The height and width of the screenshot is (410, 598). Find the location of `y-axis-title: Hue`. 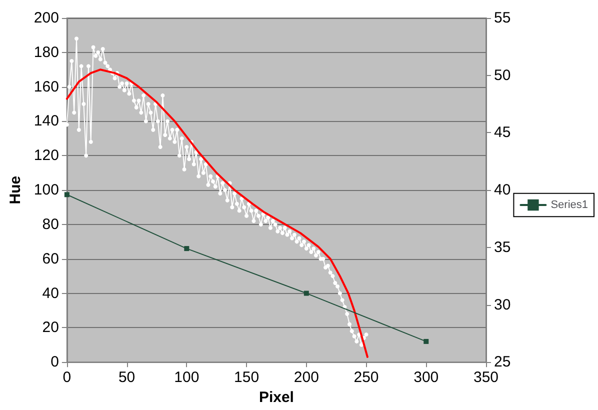

y-axis-title: Hue is located at coordinates (15, 190).